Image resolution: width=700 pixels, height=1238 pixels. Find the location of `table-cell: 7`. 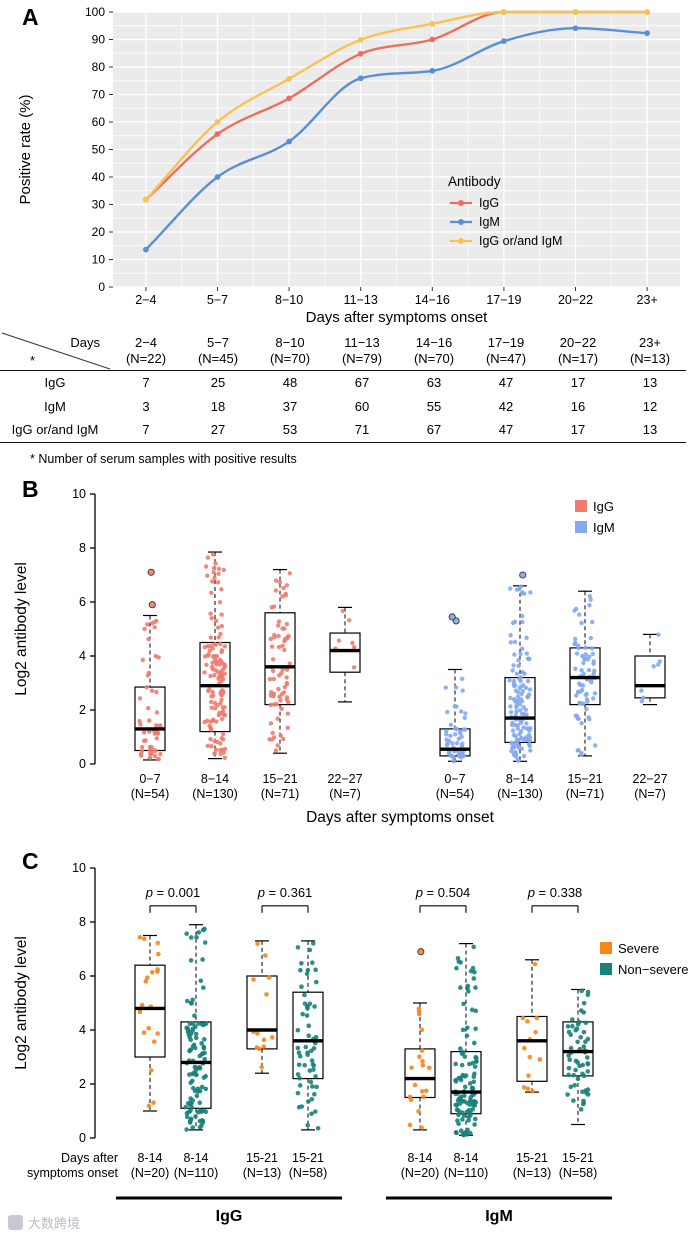

table-cell: 7 is located at coordinates (146, 382).